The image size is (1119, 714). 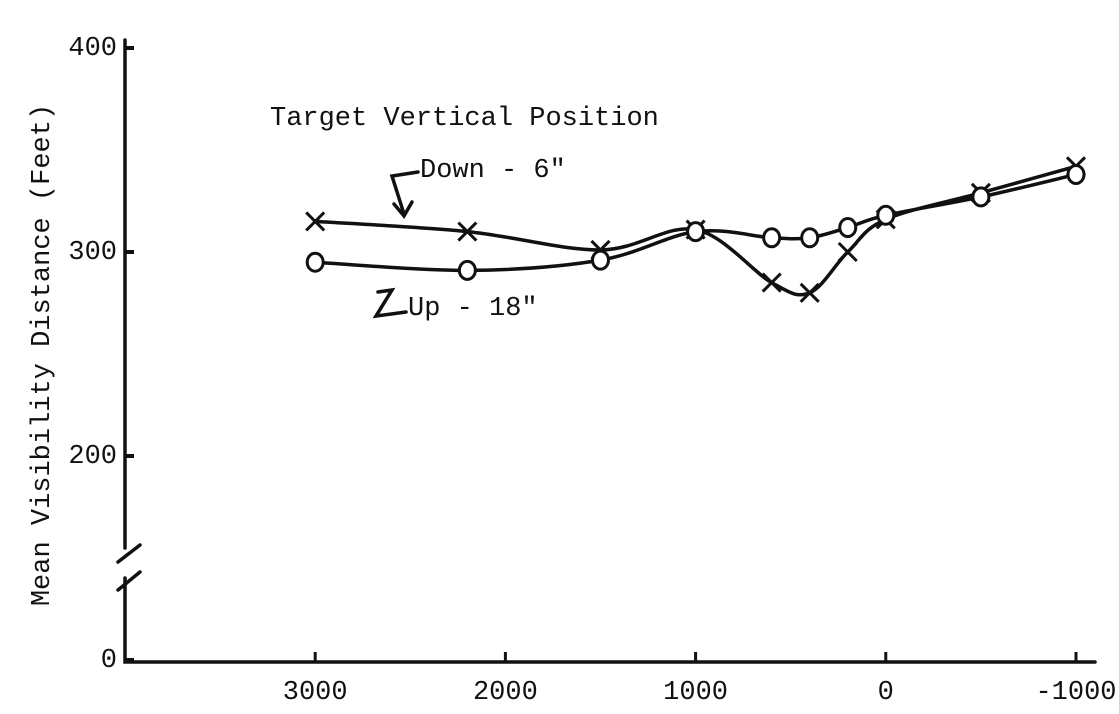 I want to click on x-tick-label: 3000, so click(x=315, y=693).